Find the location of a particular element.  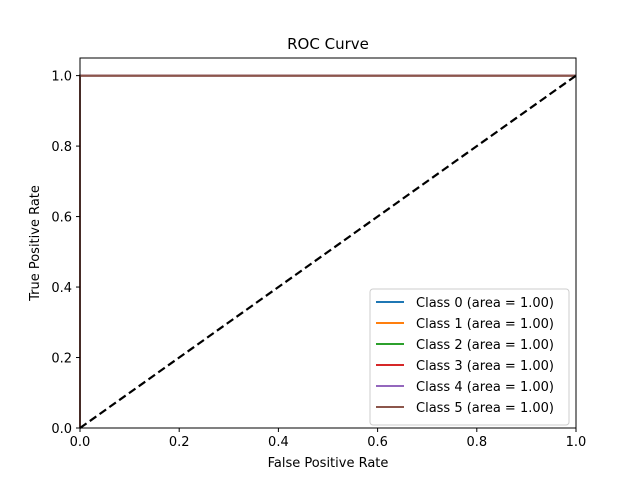

y-tick-label: 0.4 is located at coordinates (61, 288).